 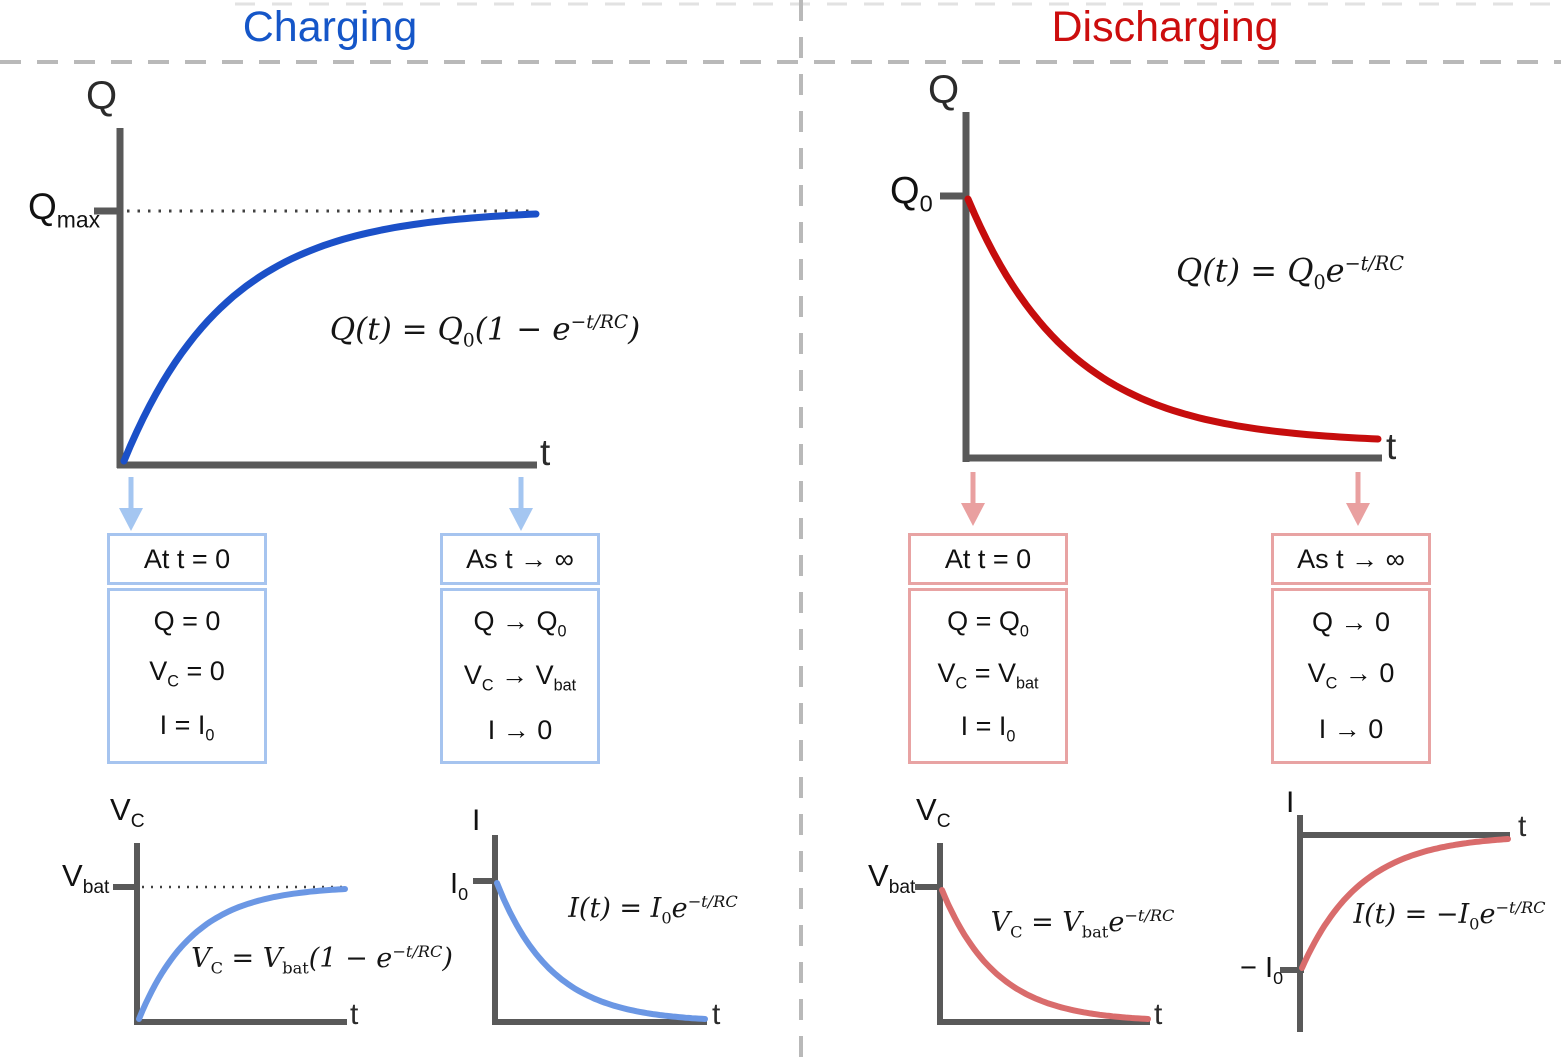 I want to click on discharging-q-axis-label: Q, so click(x=944, y=90).